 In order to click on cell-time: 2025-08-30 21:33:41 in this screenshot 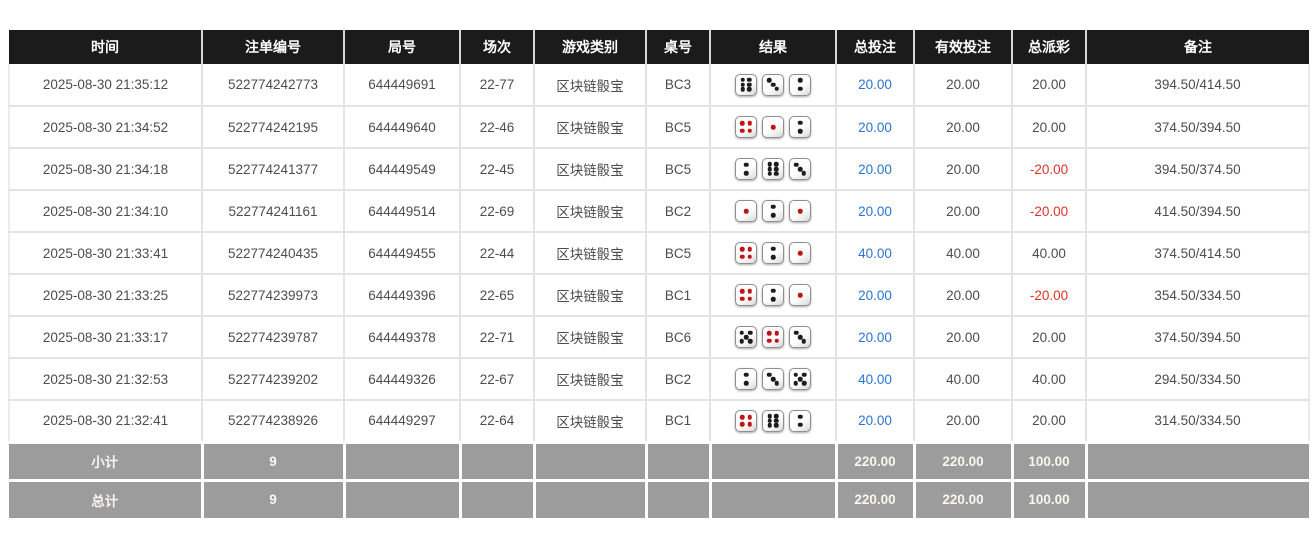, I will do `click(105, 253)`.